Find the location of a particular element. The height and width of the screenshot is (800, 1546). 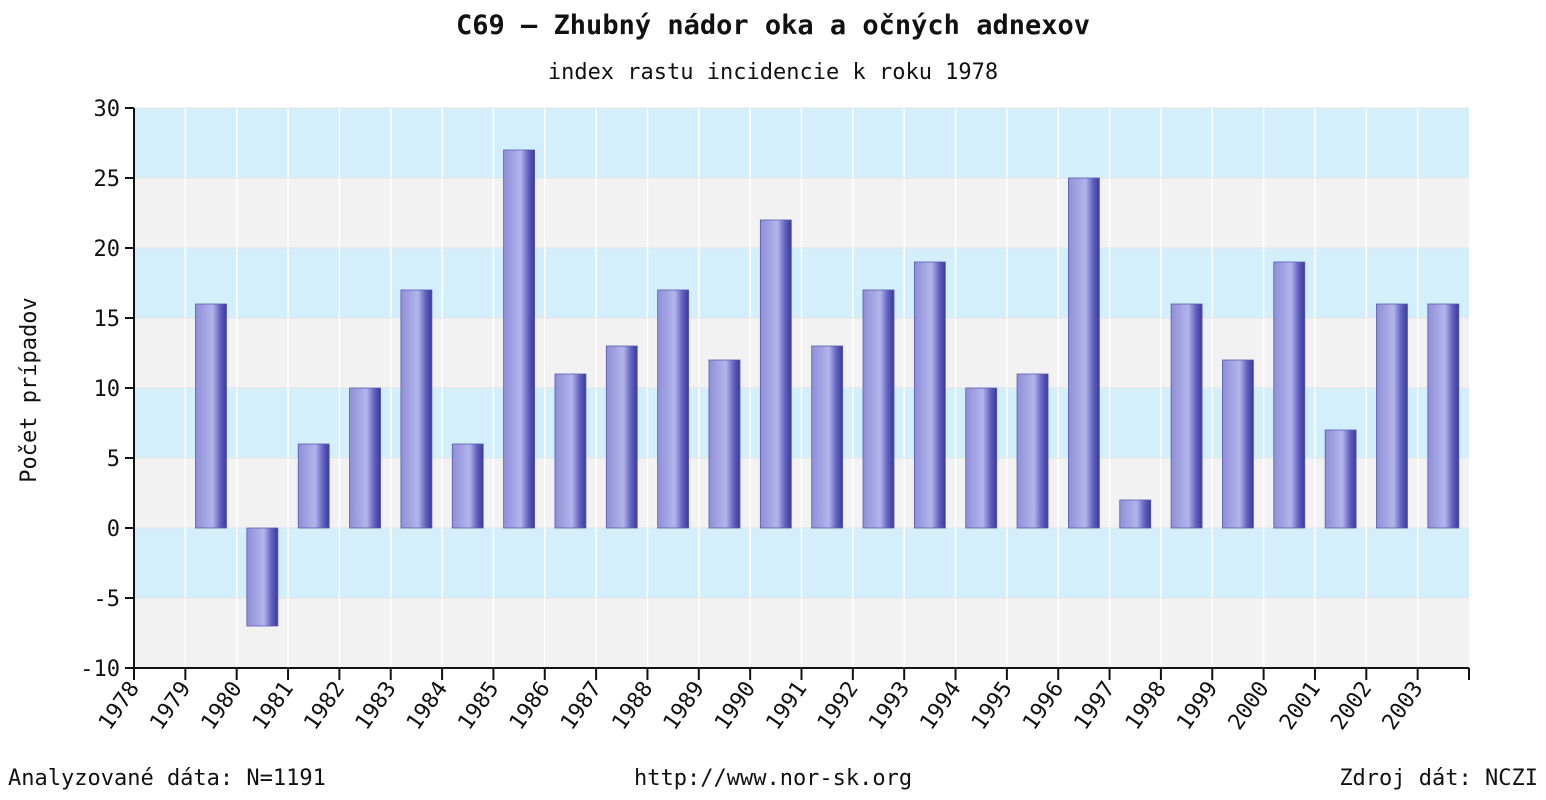

bar-1996 is located at coordinates (1084, 353).